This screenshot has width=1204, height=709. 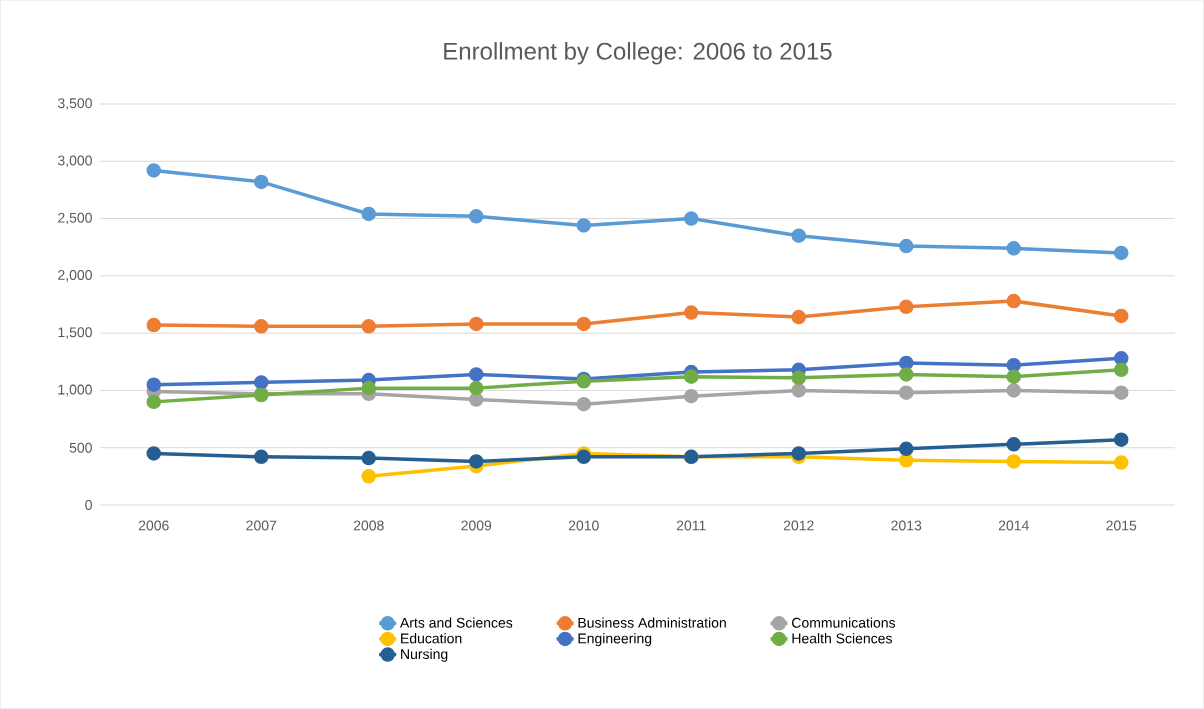 I want to click on y-tick-label: 3,000, so click(x=74, y=161).